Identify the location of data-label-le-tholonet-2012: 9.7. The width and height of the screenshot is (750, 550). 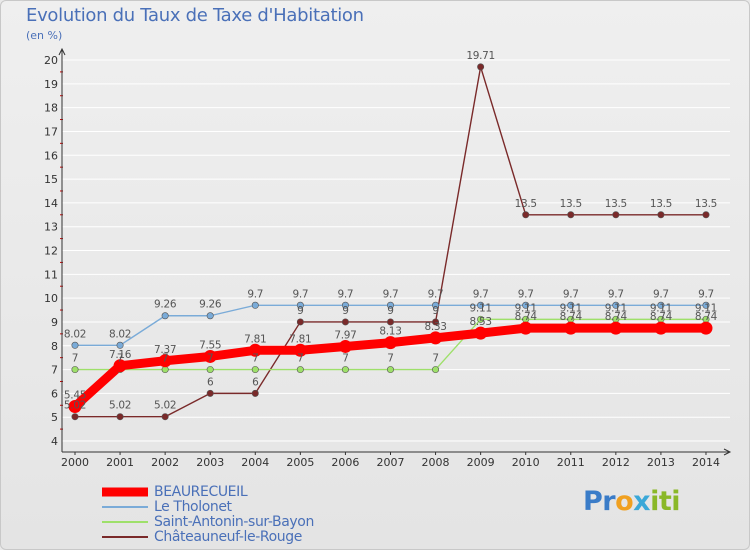
(616, 294).